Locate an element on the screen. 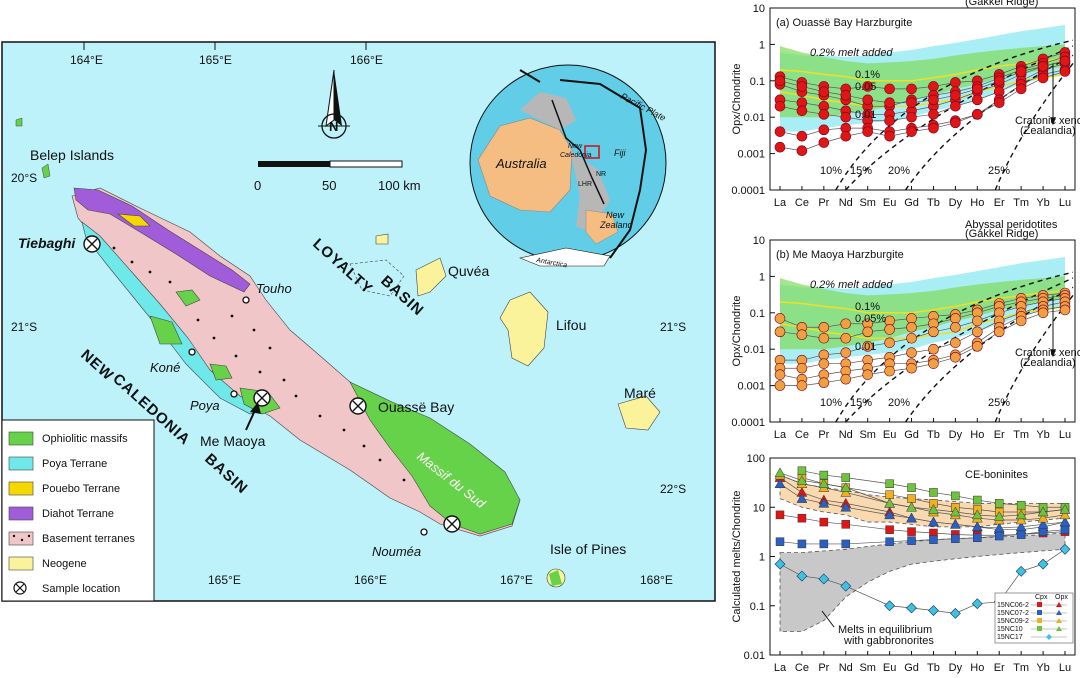  x-tick-label: Ho is located at coordinates (977, 668).